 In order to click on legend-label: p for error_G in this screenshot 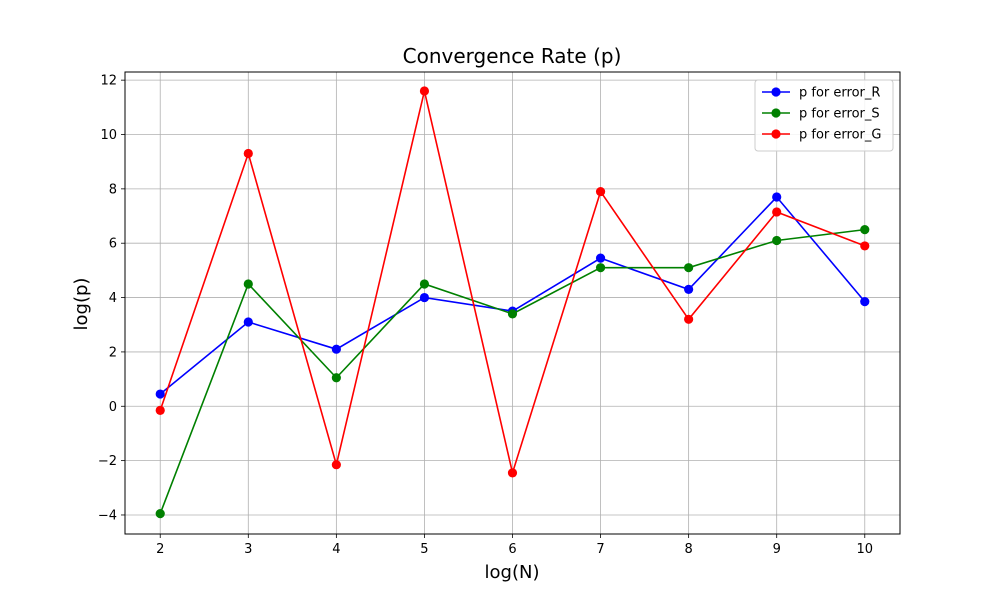, I will do `click(840, 135)`.